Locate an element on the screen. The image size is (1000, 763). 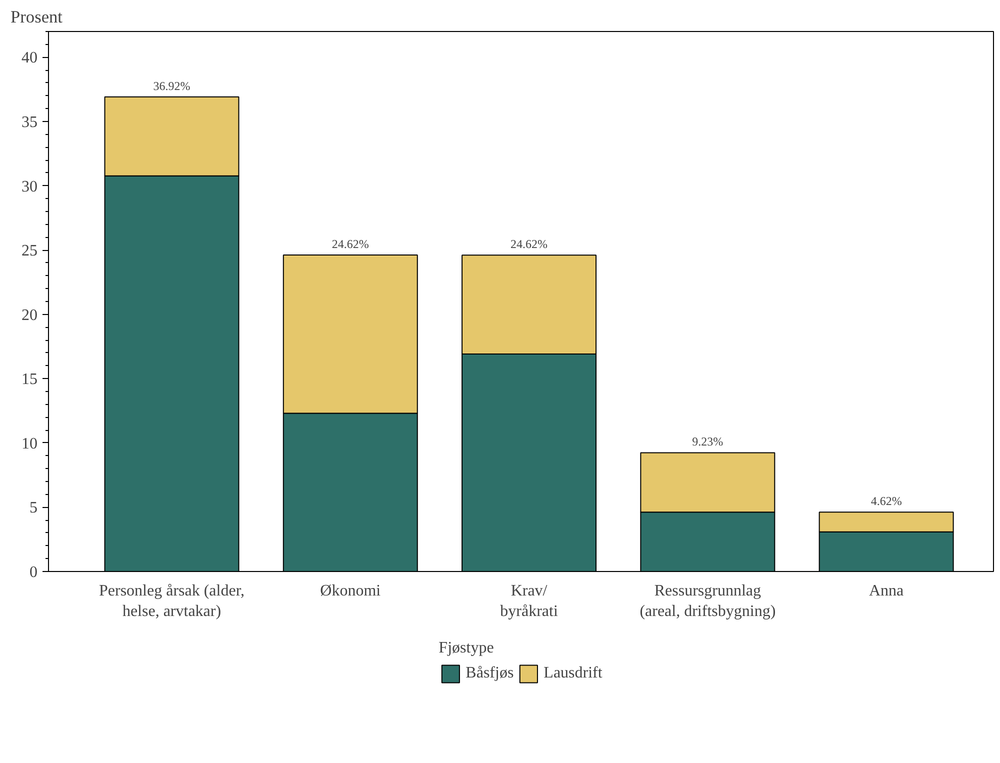
y-tick-label: 5 is located at coordinates (34, 508).